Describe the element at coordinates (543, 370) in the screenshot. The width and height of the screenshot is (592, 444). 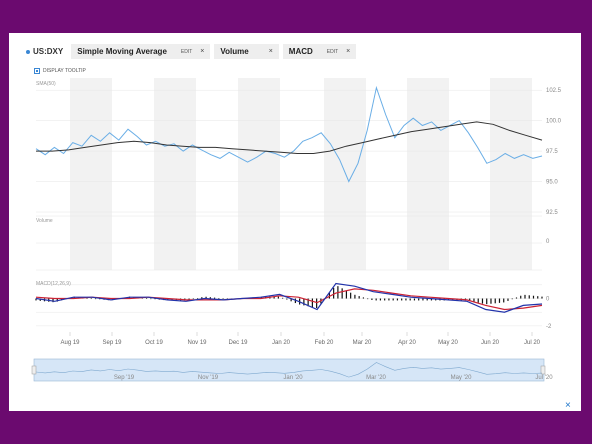
I see `navigator-right-handle` at that location.